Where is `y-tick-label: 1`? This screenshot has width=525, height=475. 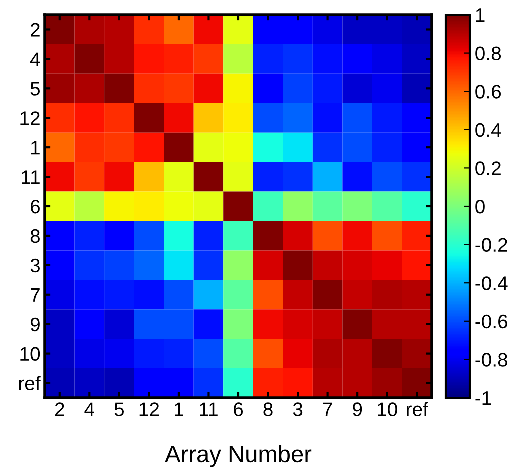
y-tick-label: 1 is located at coordinates (36, 148).